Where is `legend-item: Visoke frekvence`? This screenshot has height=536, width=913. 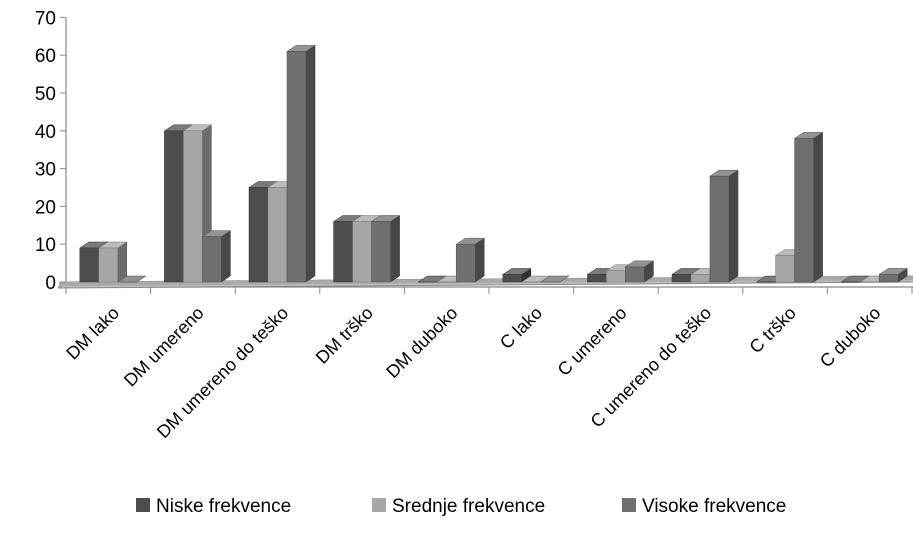
legend-item: Visoke frekvence is located at coordinates (704, 506).